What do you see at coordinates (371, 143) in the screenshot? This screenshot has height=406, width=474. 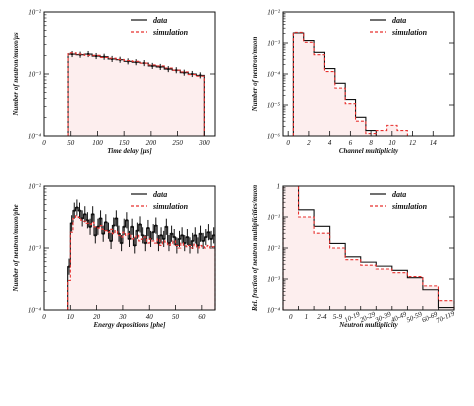 I see `x-tick-label: 8` at bounding box center [371, 143].